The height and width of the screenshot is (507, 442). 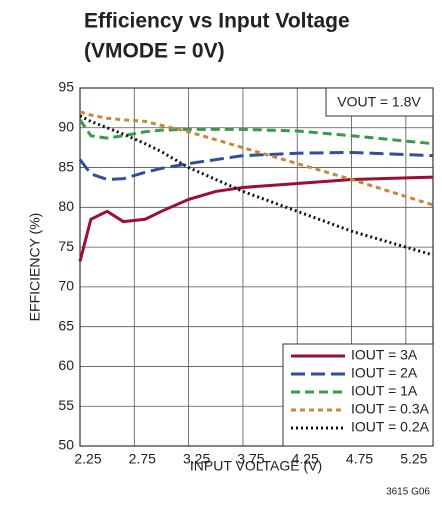 I want to click on chart-subtitle: (VMODE = 0V), so click(x=154, y=51).